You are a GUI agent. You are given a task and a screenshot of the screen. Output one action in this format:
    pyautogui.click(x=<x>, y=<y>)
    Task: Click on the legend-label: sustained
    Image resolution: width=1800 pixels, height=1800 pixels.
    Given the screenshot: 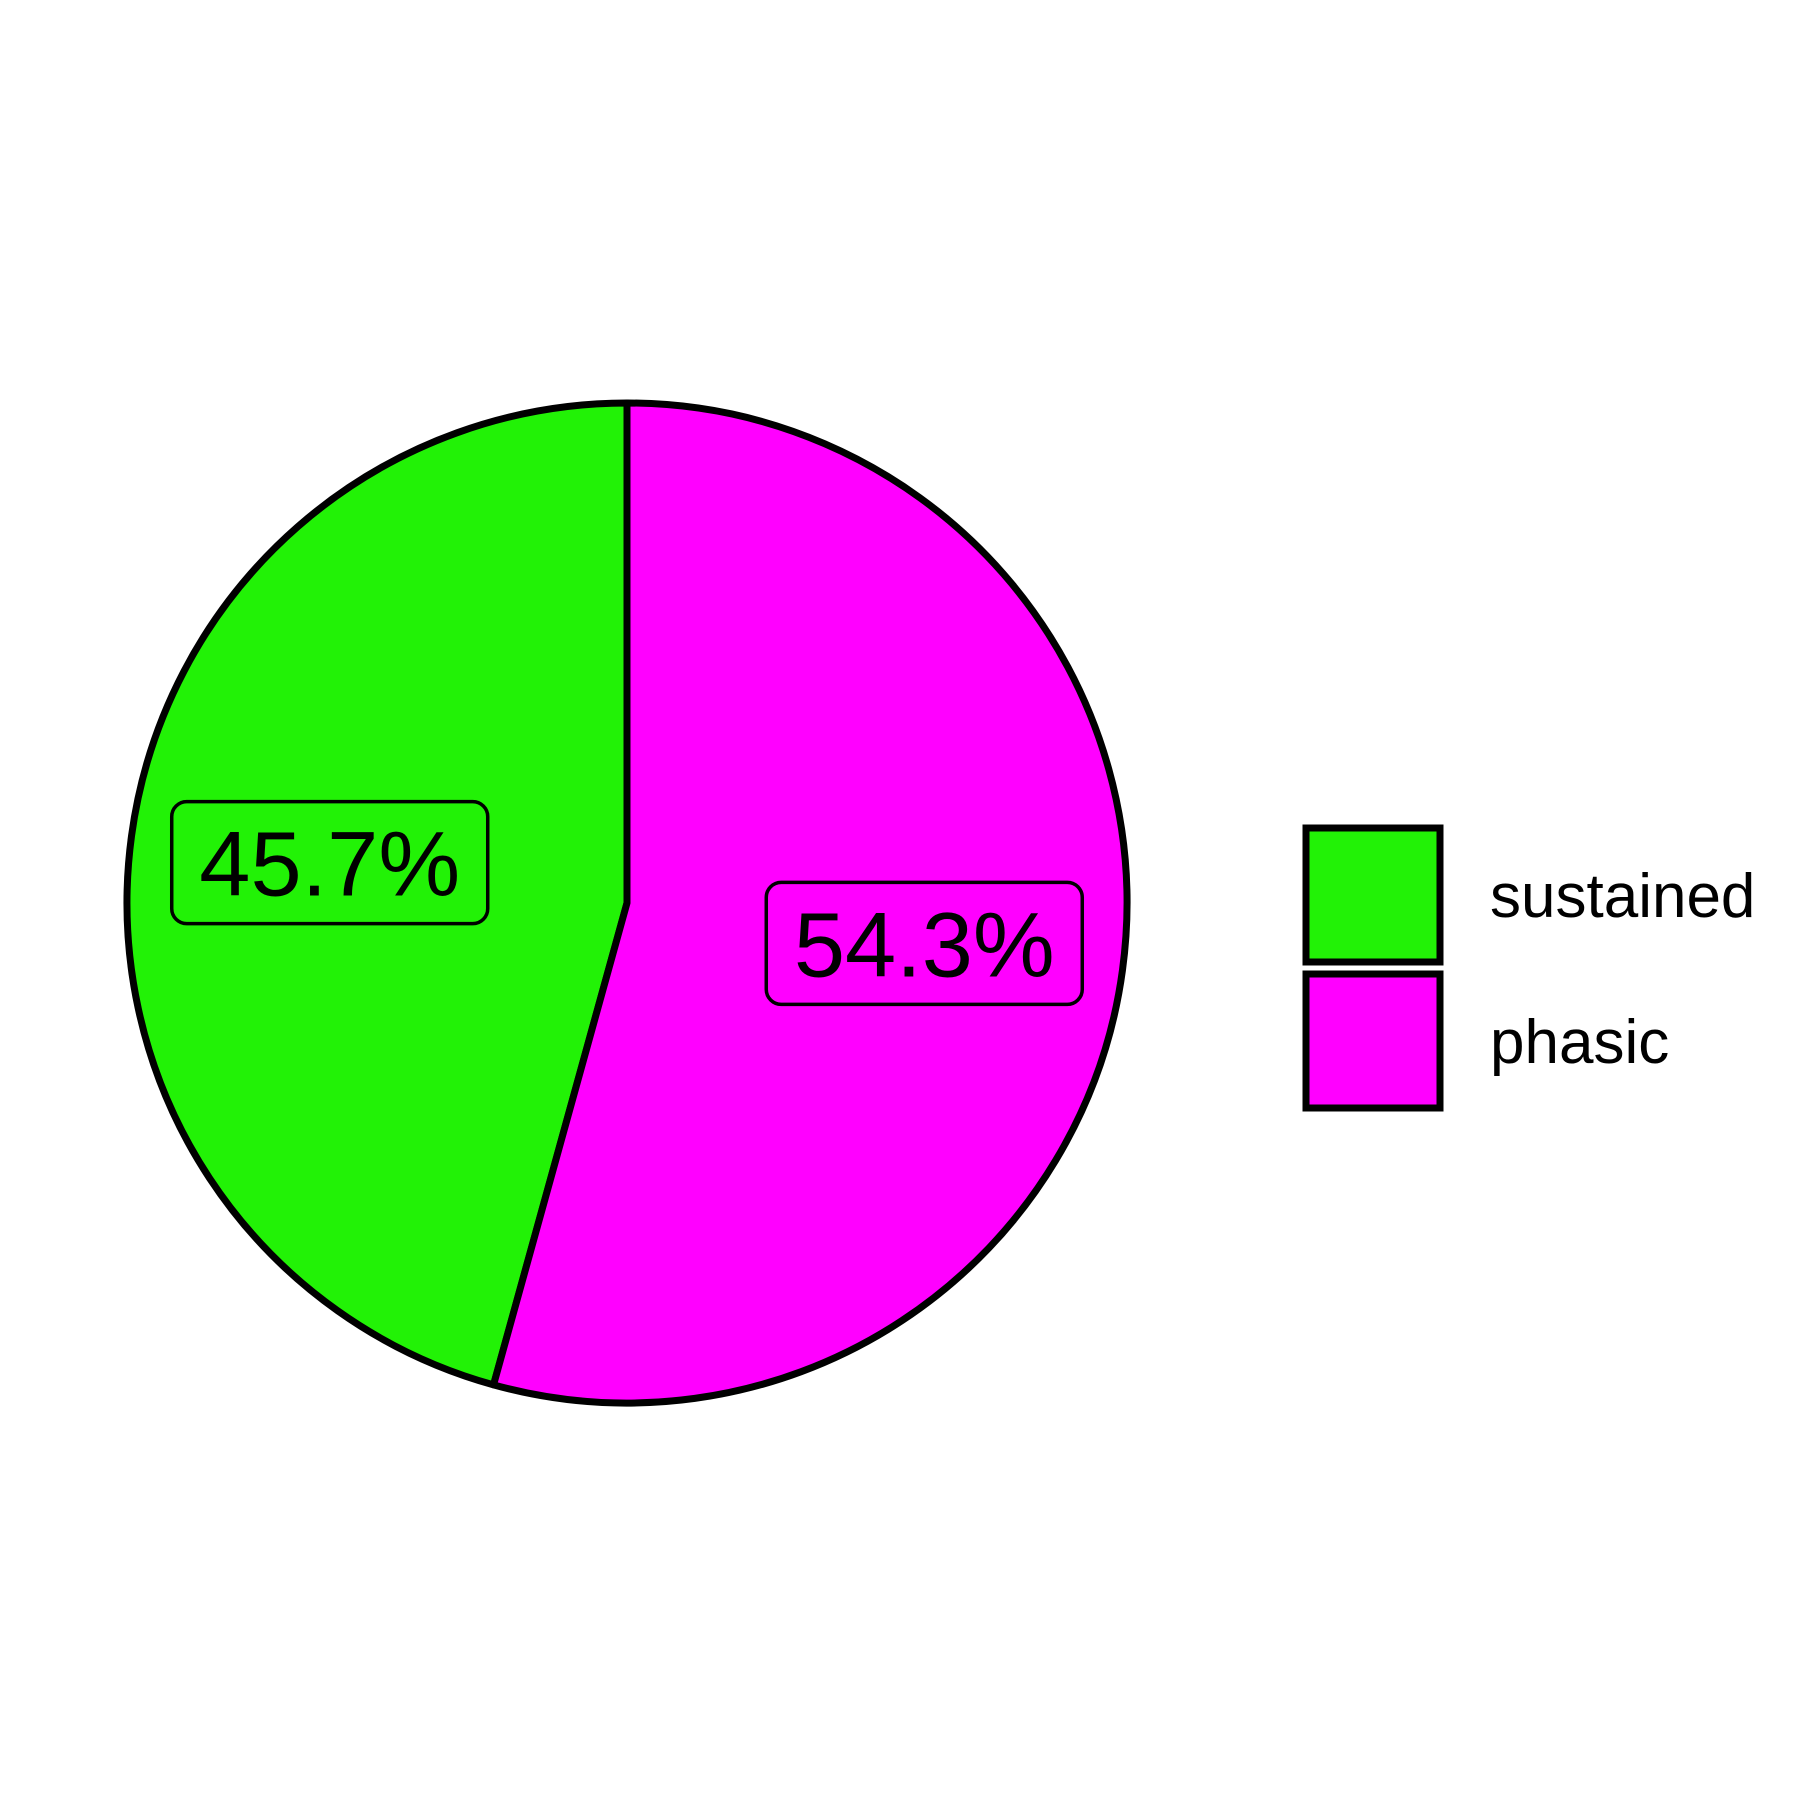 What is the action you would take?
    pyautogui.click(x=1622, y=896)
    